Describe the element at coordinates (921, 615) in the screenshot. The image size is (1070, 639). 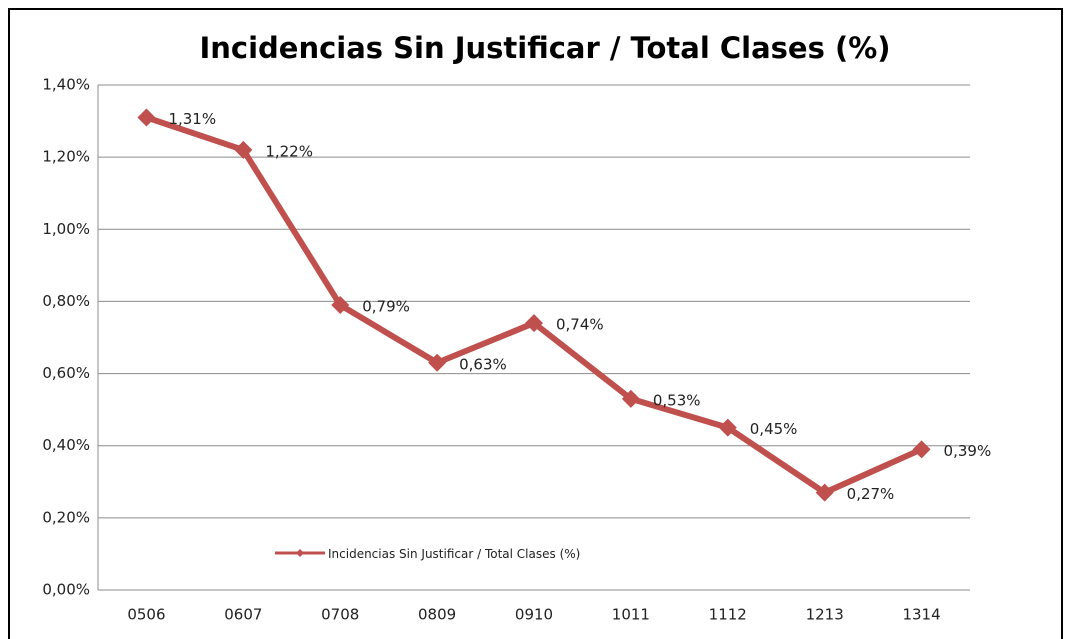
I see `x-tick-label: 1314` at that location.